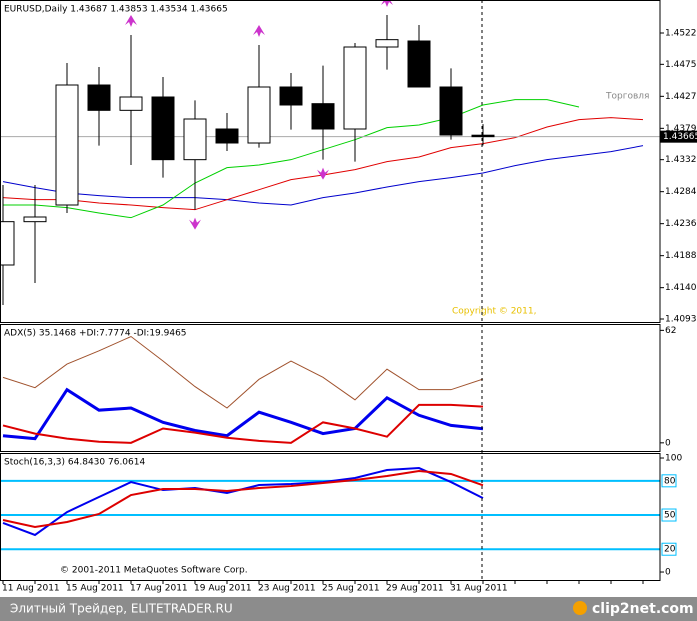 The width and height of the screenshot is (697, 621). What do you see at coordinates (681, 160) in the screenshot?
I see `y-tick-label: 1.43320` at bounding box center [681, 160].